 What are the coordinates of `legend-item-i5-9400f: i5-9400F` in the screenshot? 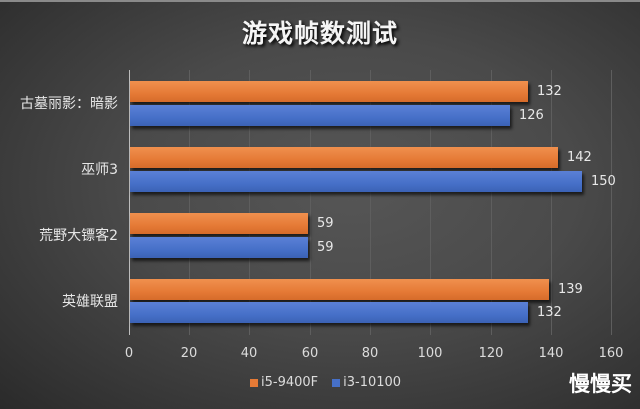 It's located at (284, 382).